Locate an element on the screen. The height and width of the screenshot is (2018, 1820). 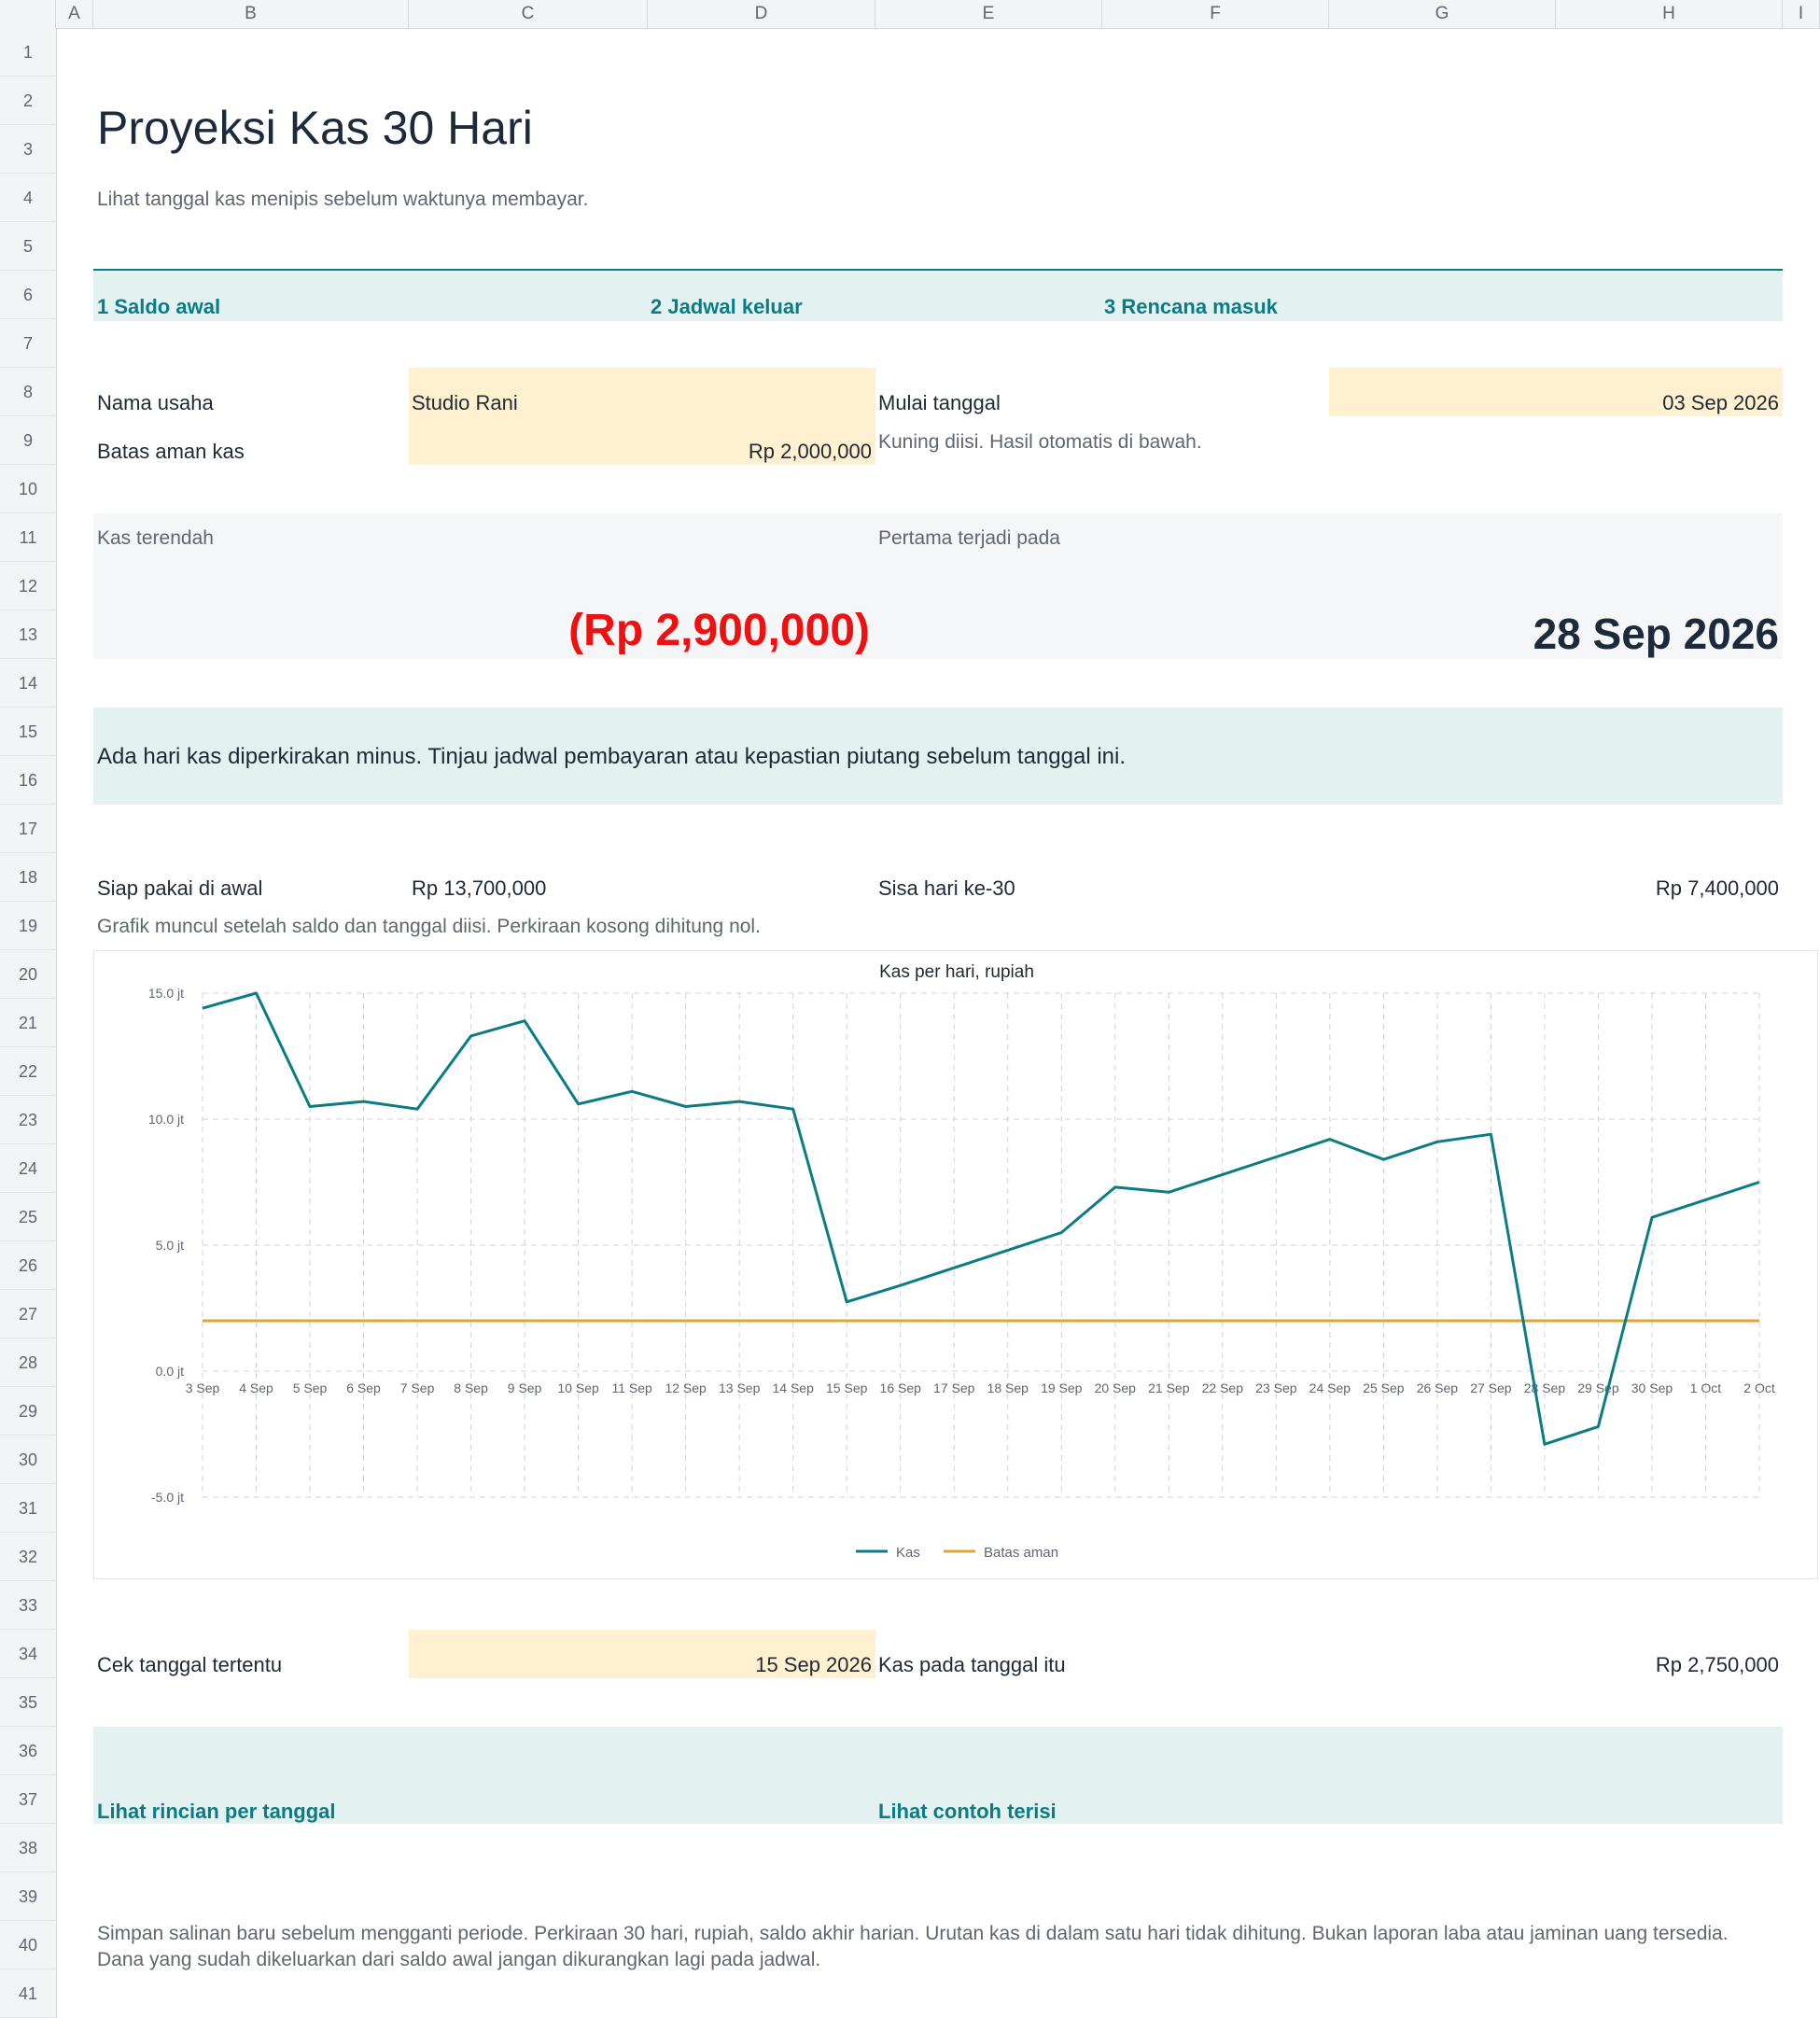
step-jadwal-keluar: 2 Jadwal keluar is located at coordinates (727, 306).